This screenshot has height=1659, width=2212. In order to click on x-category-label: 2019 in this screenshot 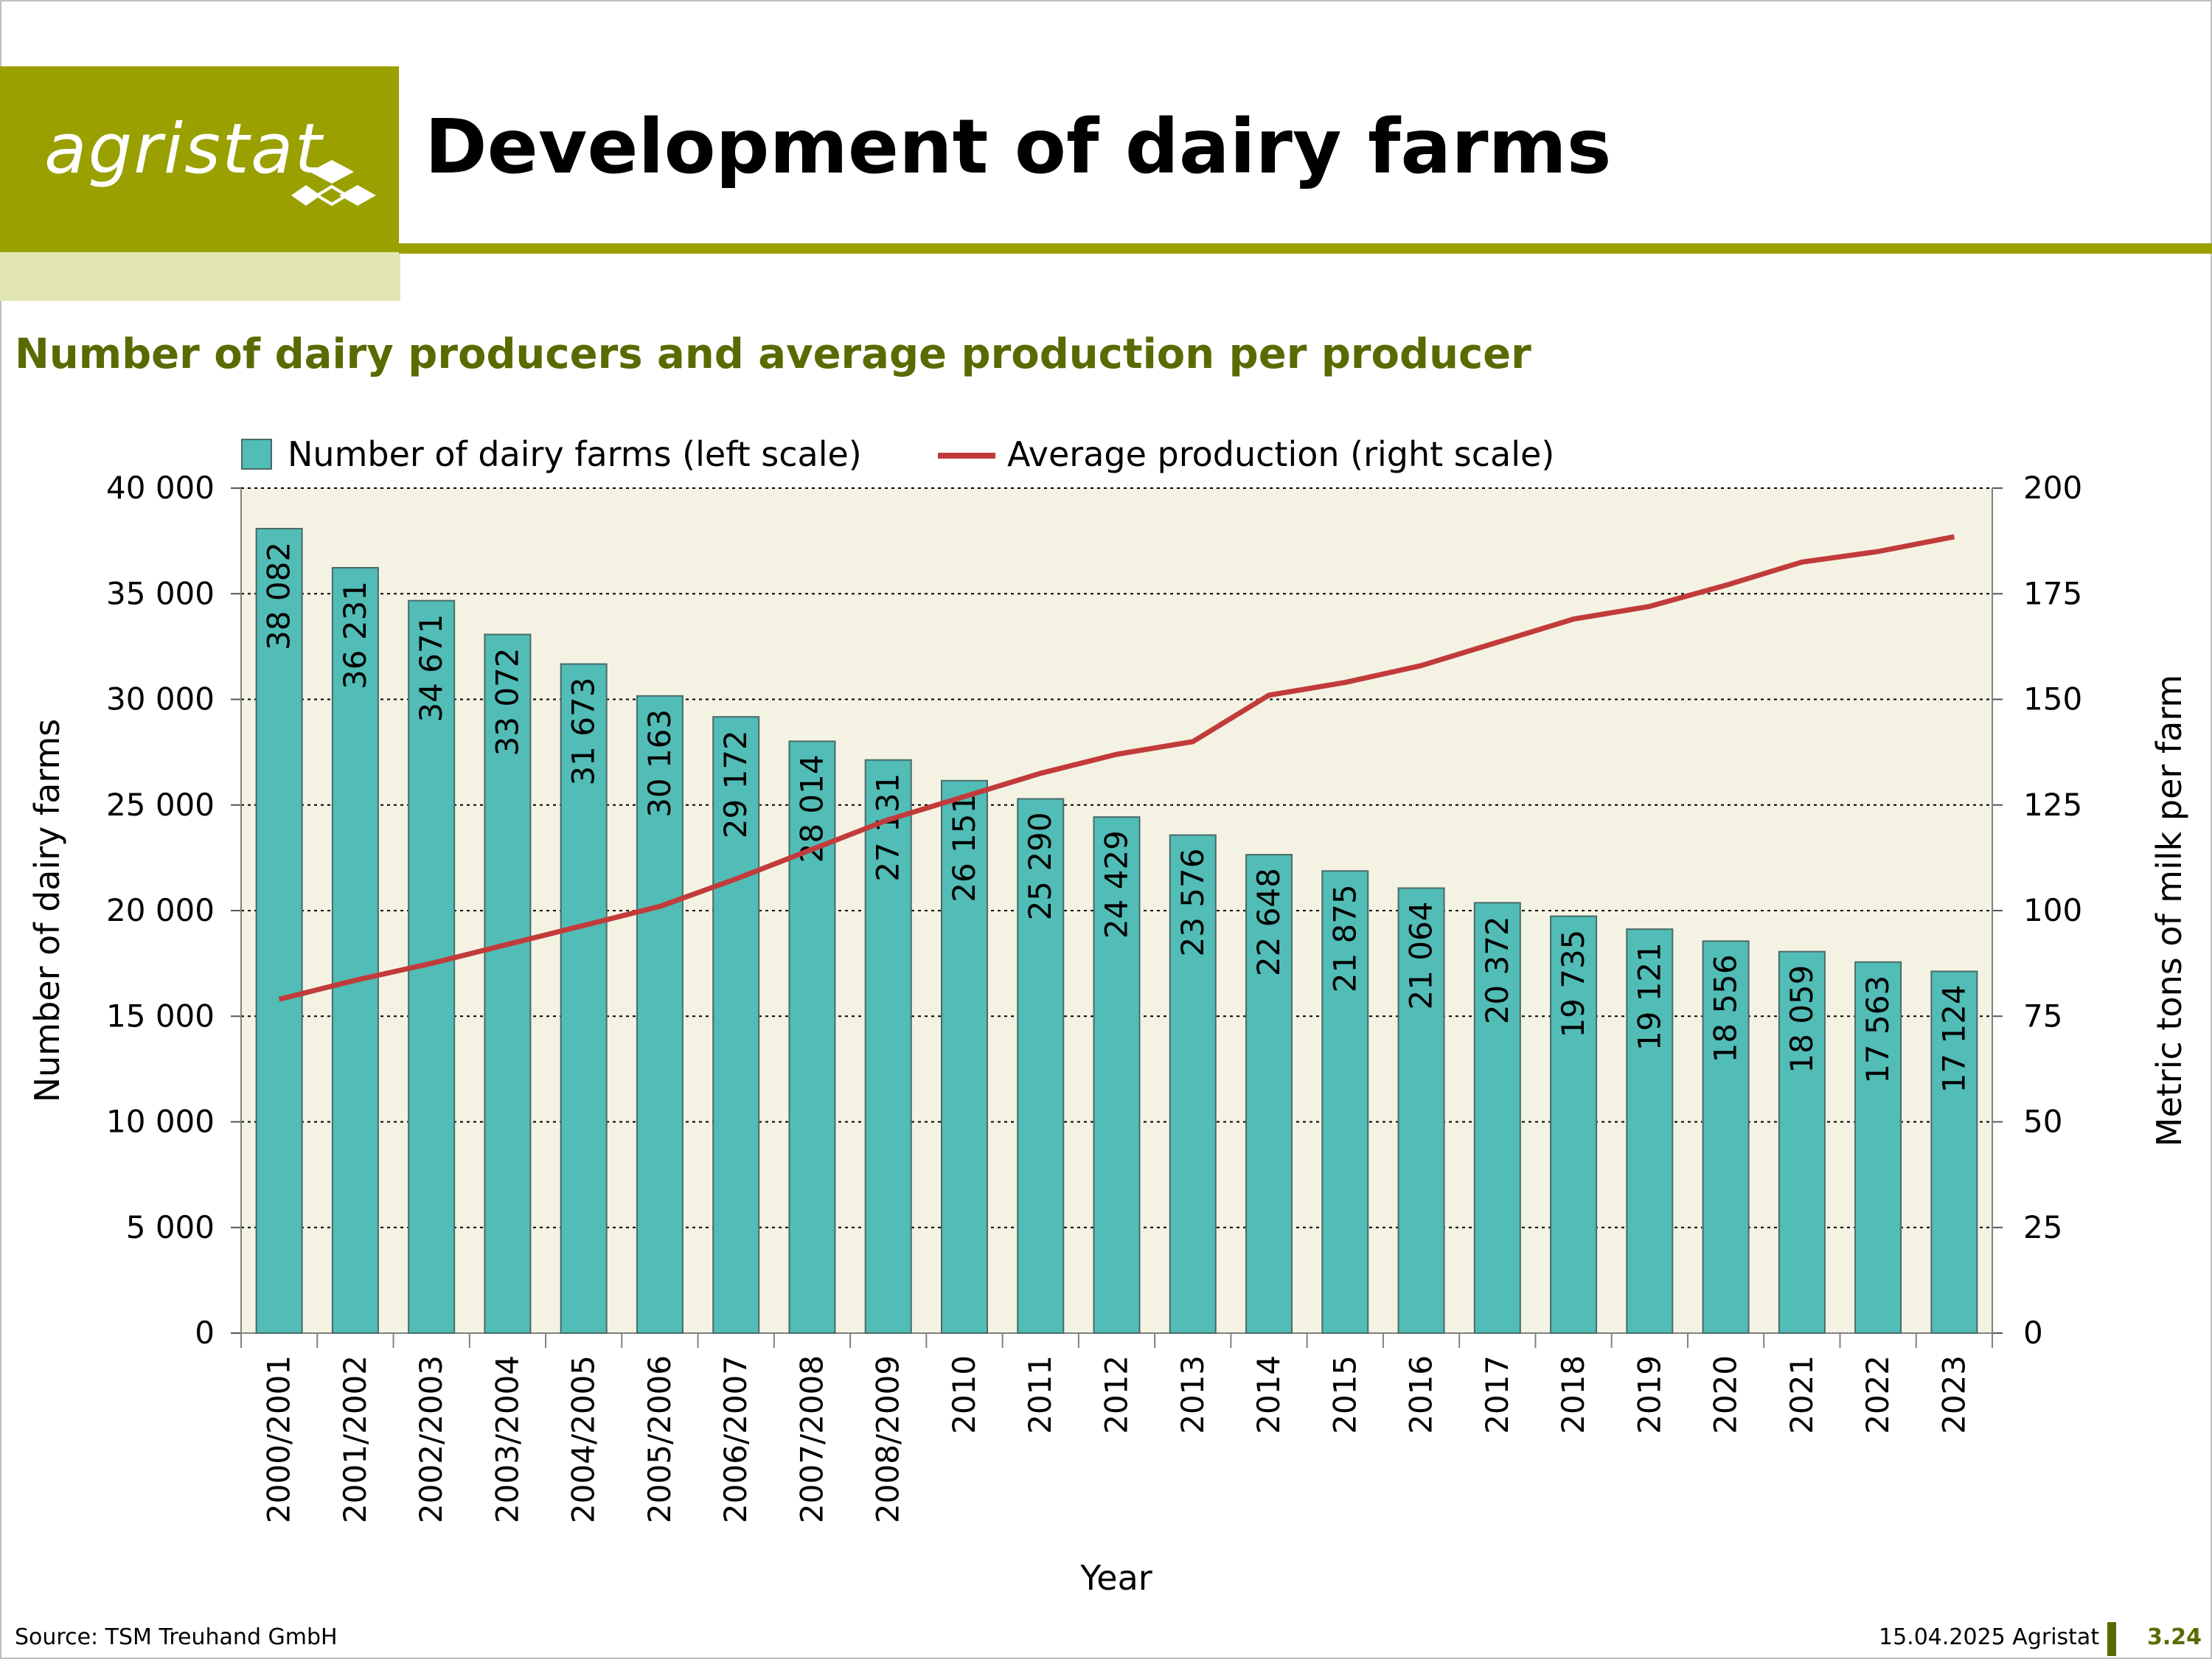, I will do `click(1649, 1394)`.